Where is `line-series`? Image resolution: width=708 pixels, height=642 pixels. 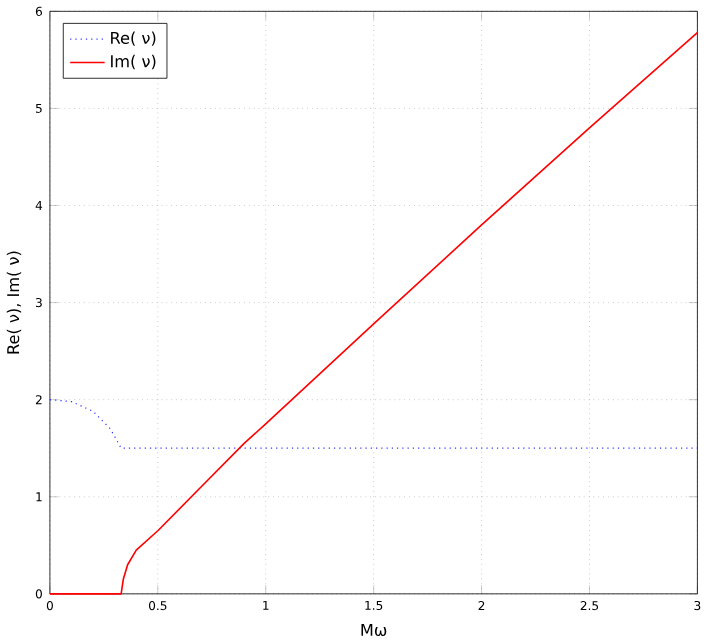
line-series is located at coordinates (373, 423).